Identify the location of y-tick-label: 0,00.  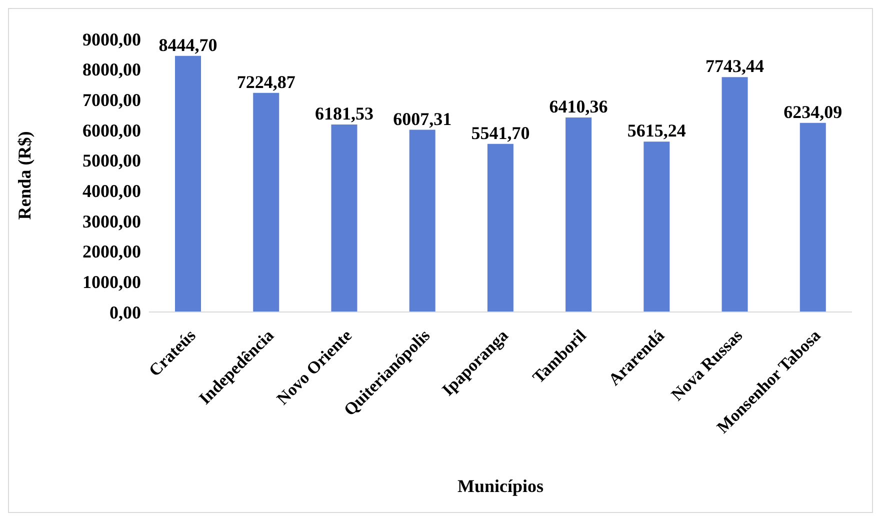
(125, 312).